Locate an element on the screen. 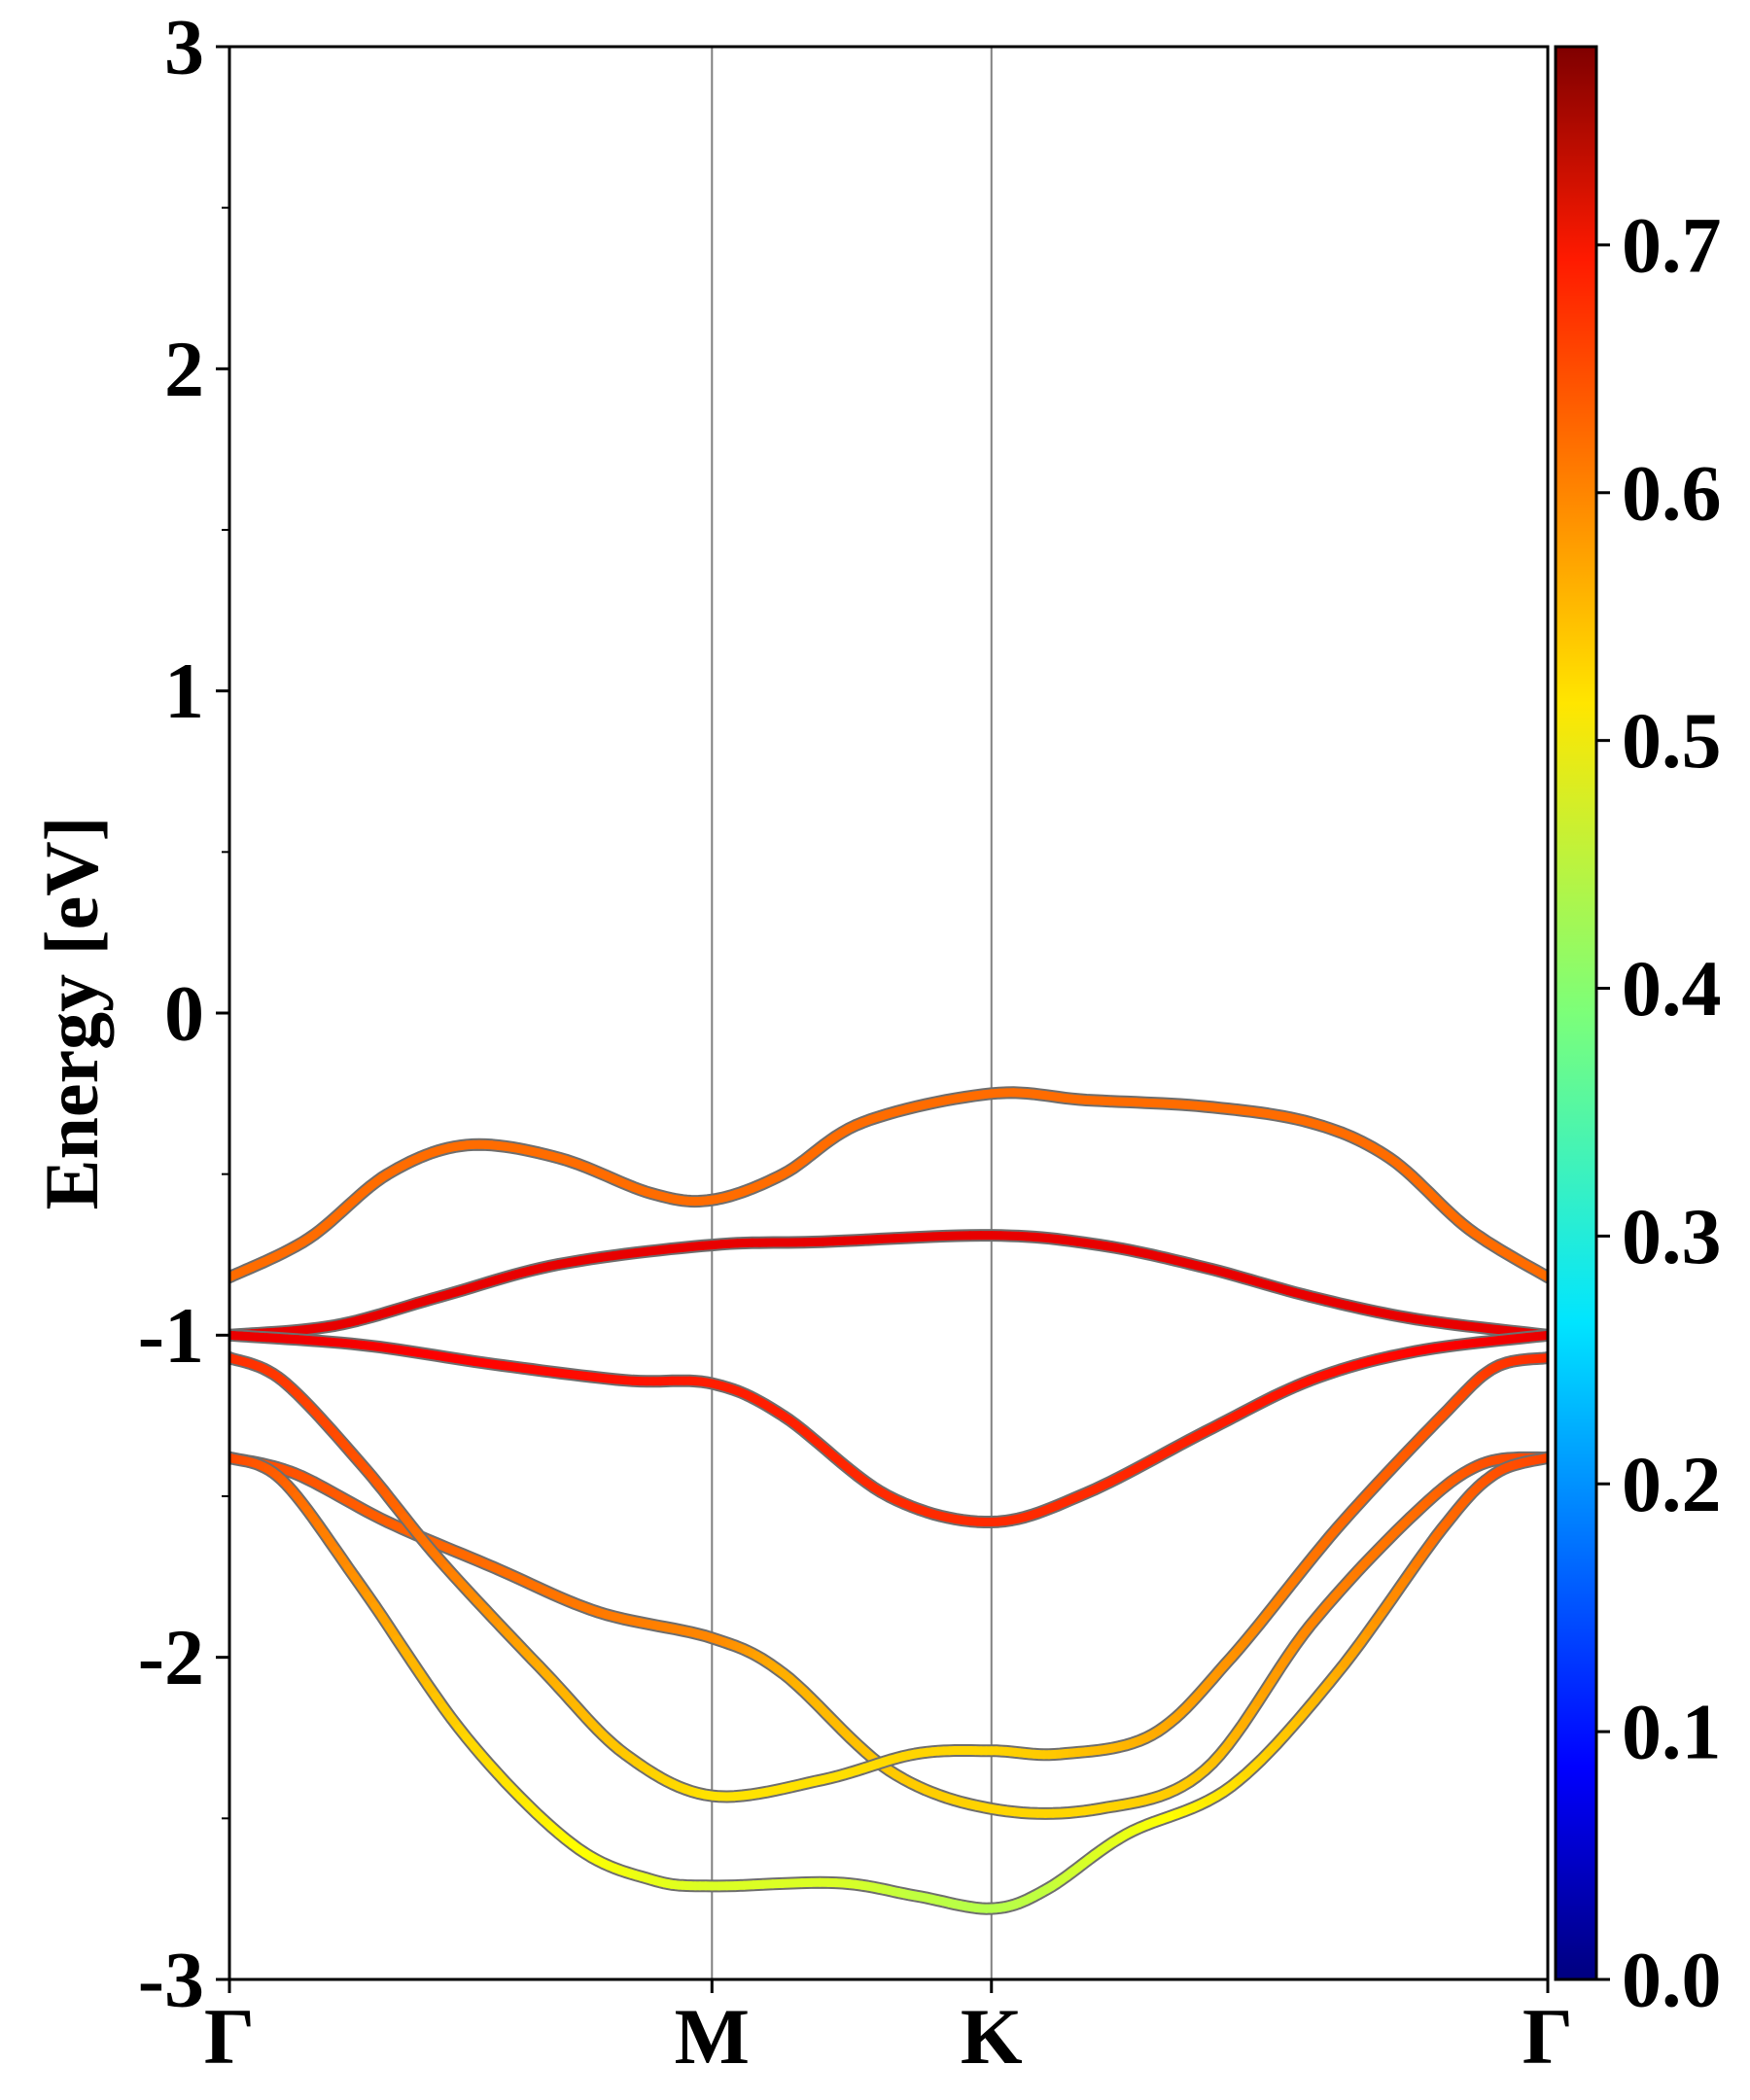  y-tick-label: -2 is located at coordinates (171, 1657).